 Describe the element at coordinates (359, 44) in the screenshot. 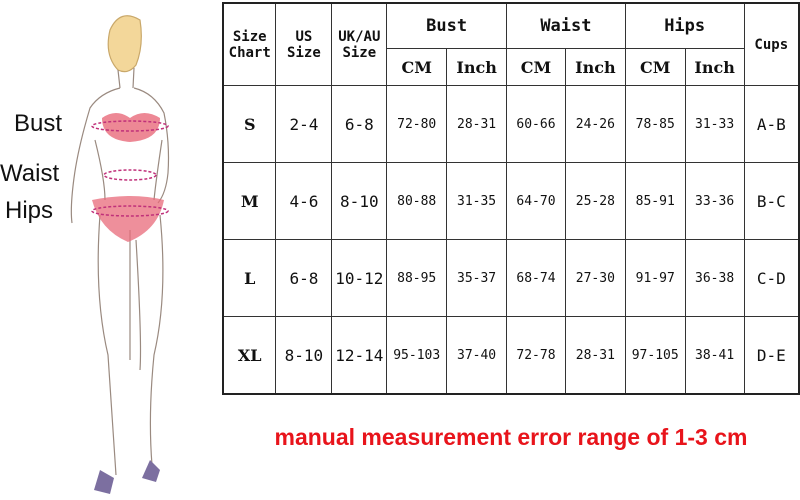

I see `header-uk-au-size: UK/AU Size` at that location.